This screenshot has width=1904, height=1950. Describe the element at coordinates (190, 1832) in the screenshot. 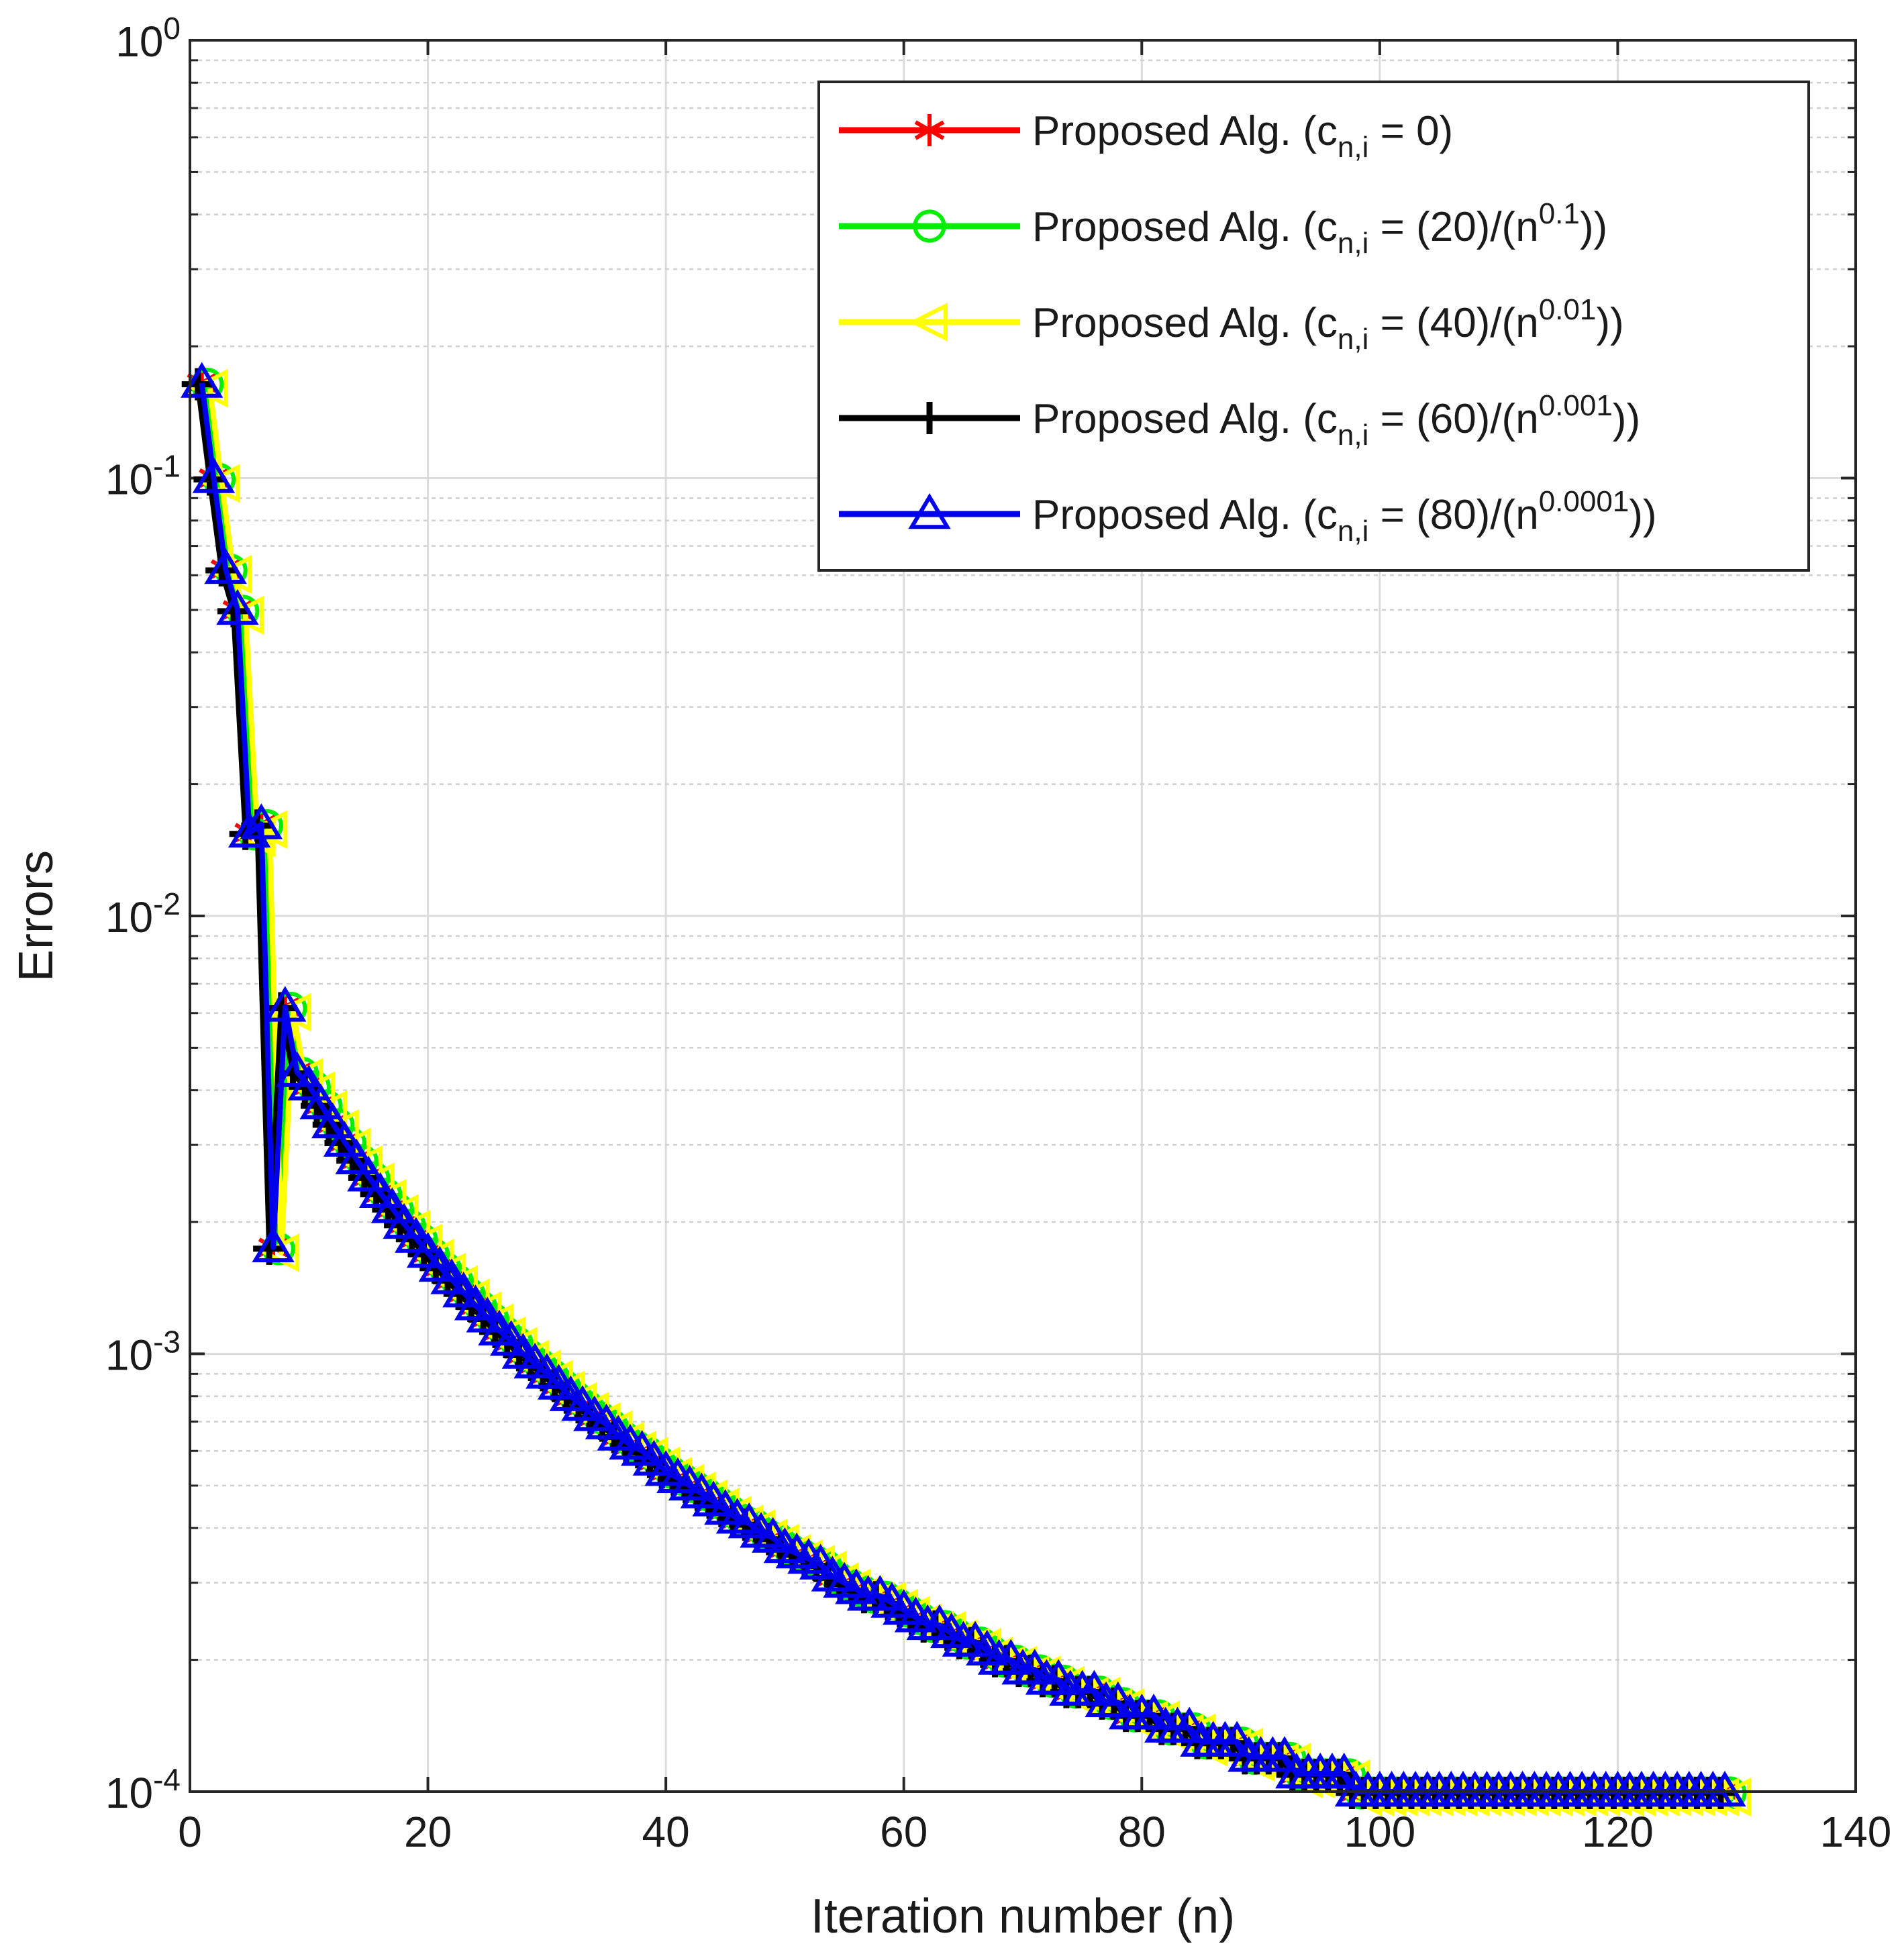

I see `x-tick-label: 0` at that location.